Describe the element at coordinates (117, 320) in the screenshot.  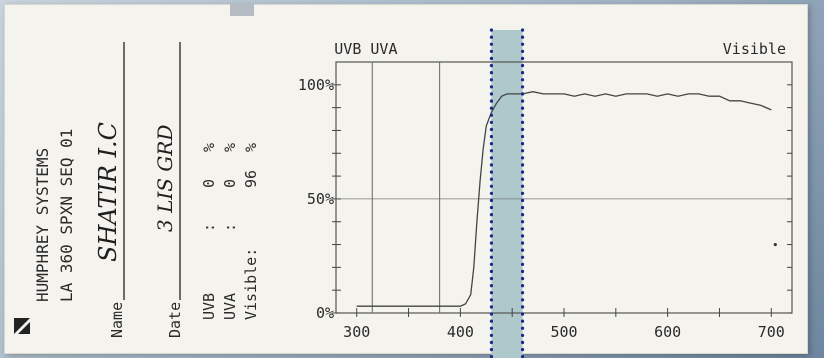
I see `name-label: Name` at that location.